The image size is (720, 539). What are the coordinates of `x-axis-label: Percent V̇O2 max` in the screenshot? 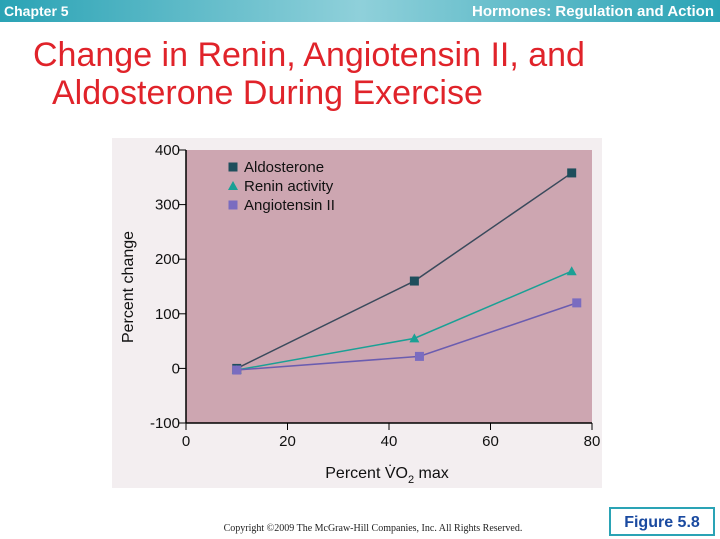 It's located at (387, 475).